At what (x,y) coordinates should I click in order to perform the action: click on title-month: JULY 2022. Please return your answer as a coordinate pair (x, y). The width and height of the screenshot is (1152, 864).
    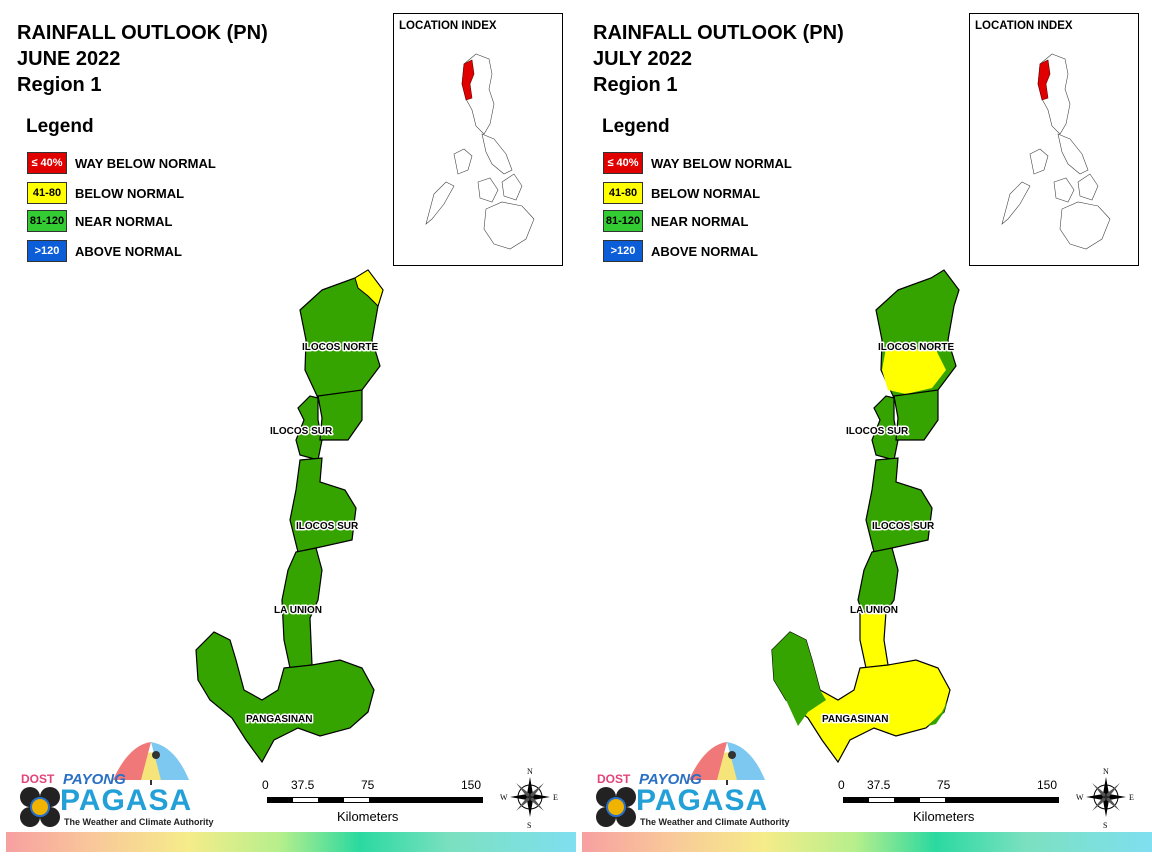
    Looking at the image, I should click on (642, 59).